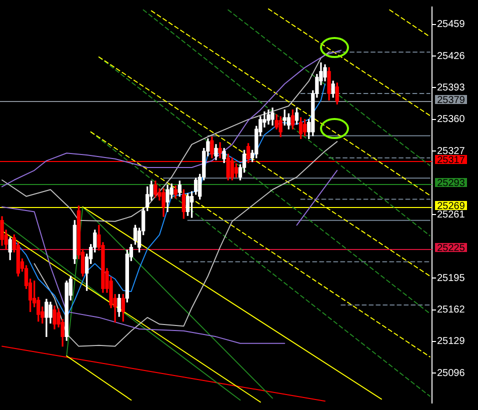 Image resolution: width=478 pixels, height=410 pixels. What do you see at coordinates (451, 100) in the screenshot?
I see `ref-line-label: 25379` at bounding box center [451, 100].